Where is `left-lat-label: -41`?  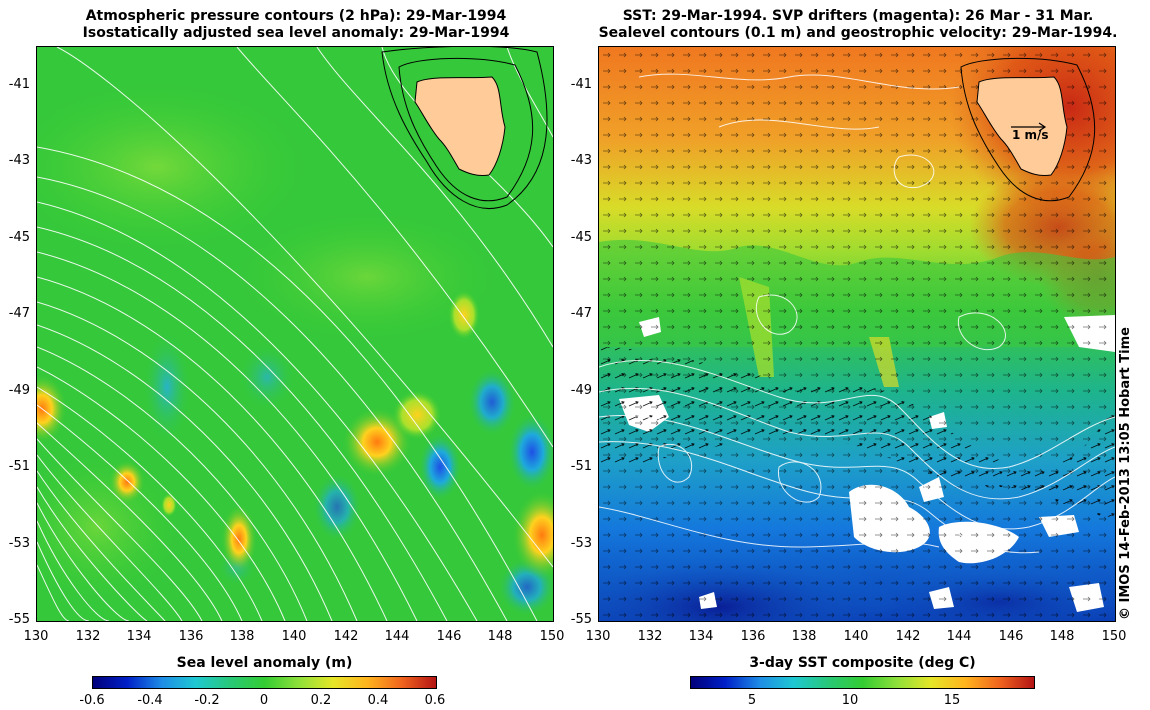
left-lat-label: -41 is located at coordinates (19, 84).